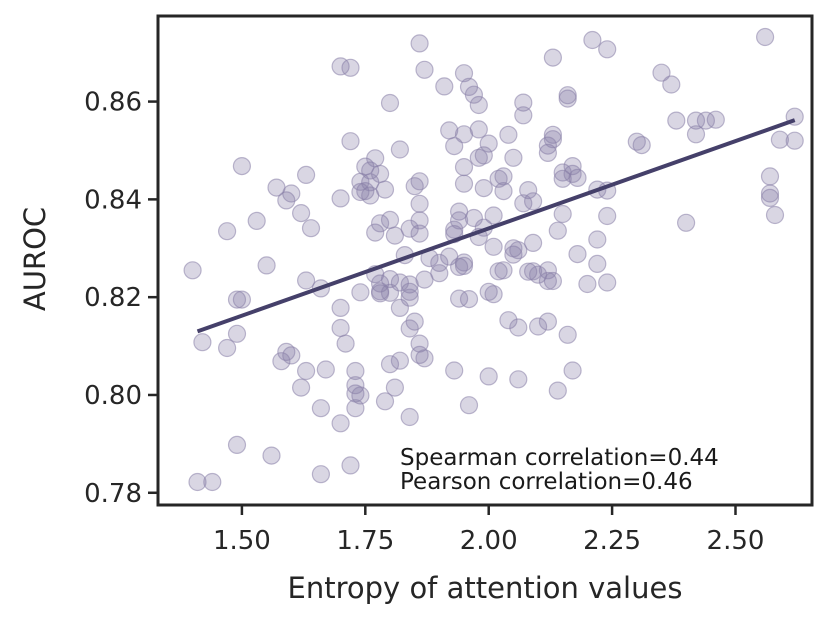 This screenshot has width=830, height=623. Describe the element at coordinates (489, 541) in the screenshot. I see `x-tick-label: 2.00` at that location.